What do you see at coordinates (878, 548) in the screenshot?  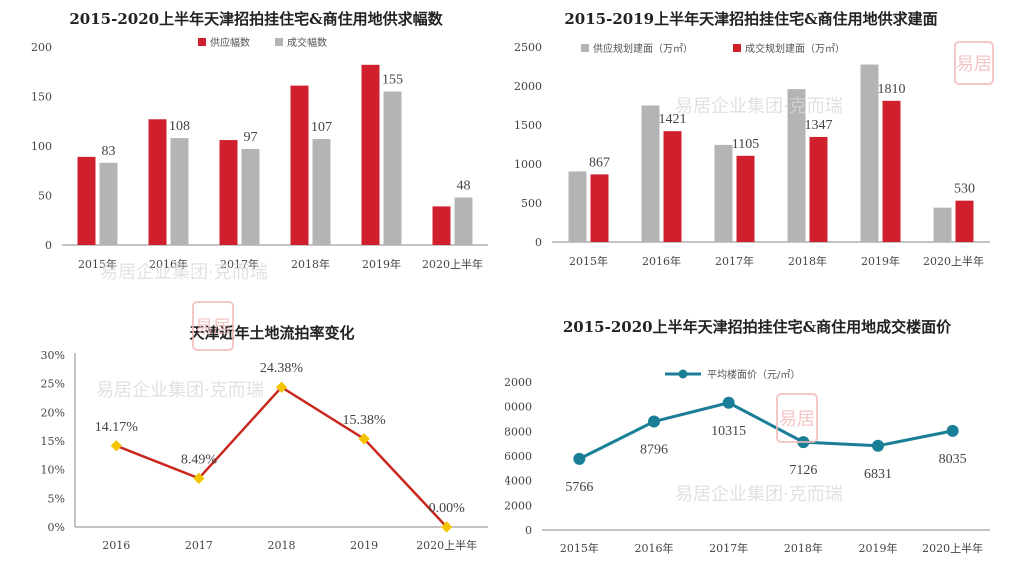 I see `x-tick-label: 2019年` at bounding box center [878, 548].